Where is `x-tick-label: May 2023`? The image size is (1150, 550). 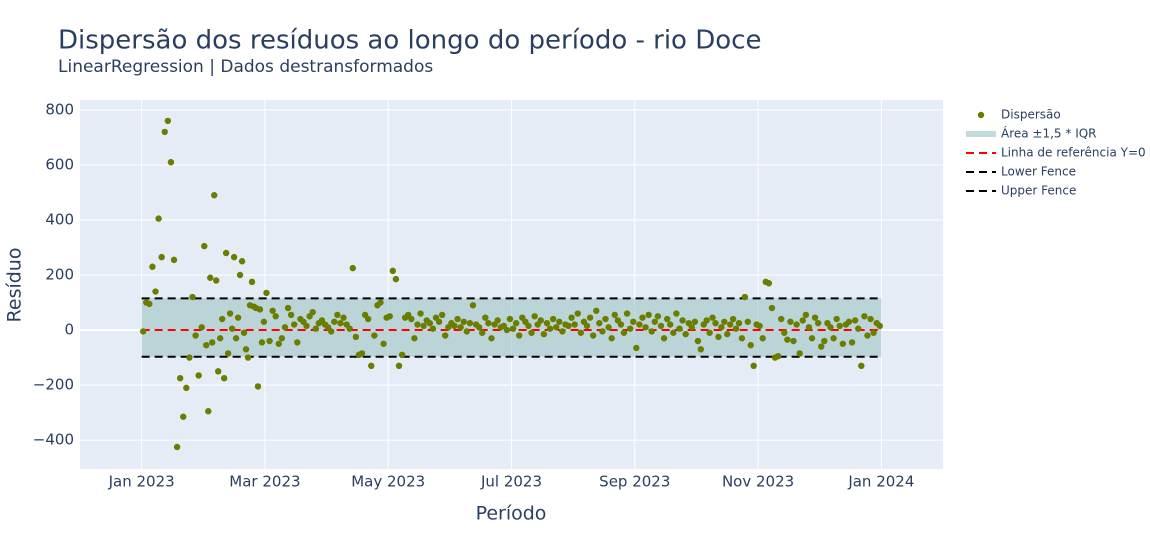 x-tick-label: May 2023 is located at coordinates (388, 482).